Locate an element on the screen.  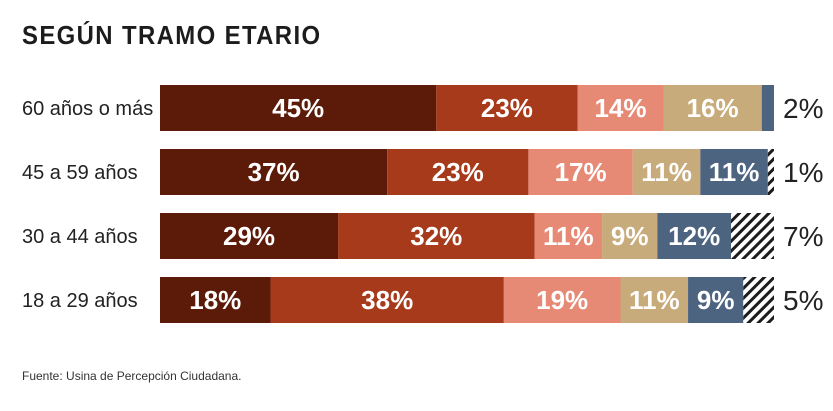
segment-value-label: 32% is located at coordinates (436, 236).